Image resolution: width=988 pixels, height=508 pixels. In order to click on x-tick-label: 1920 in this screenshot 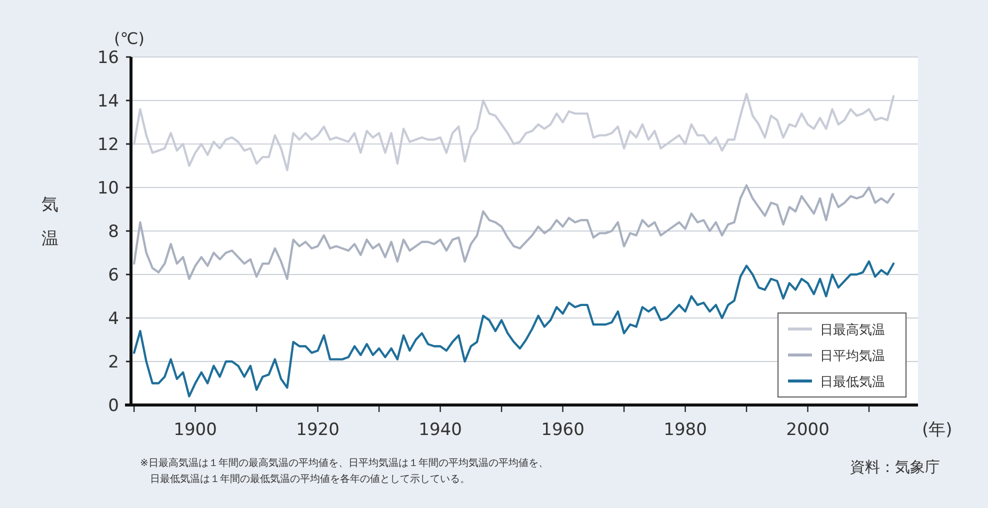, I will do `click(318, 430)`.